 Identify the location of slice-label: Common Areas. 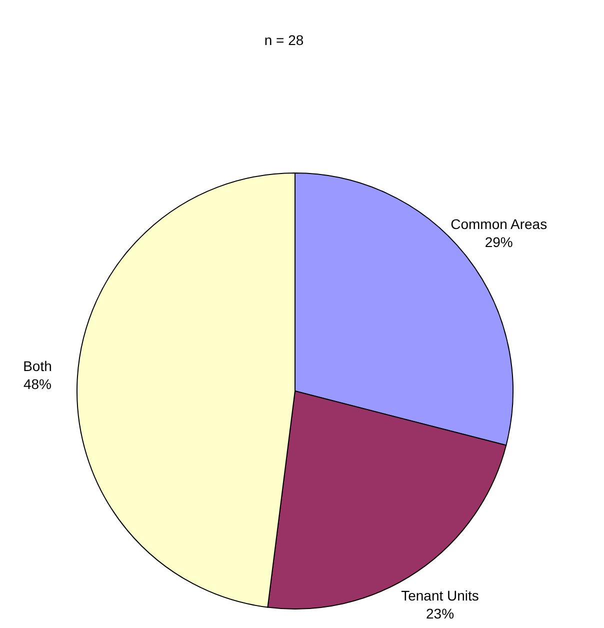
(499, 224).